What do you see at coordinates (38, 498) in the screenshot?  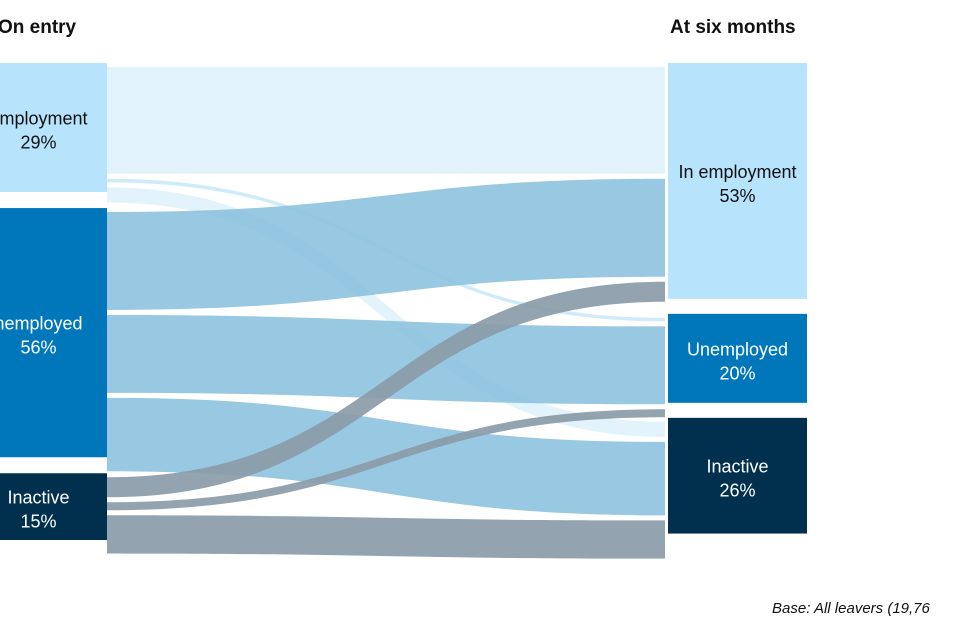 I see `source-node-label-inact: Inactive` at bounding box center [38, 498].